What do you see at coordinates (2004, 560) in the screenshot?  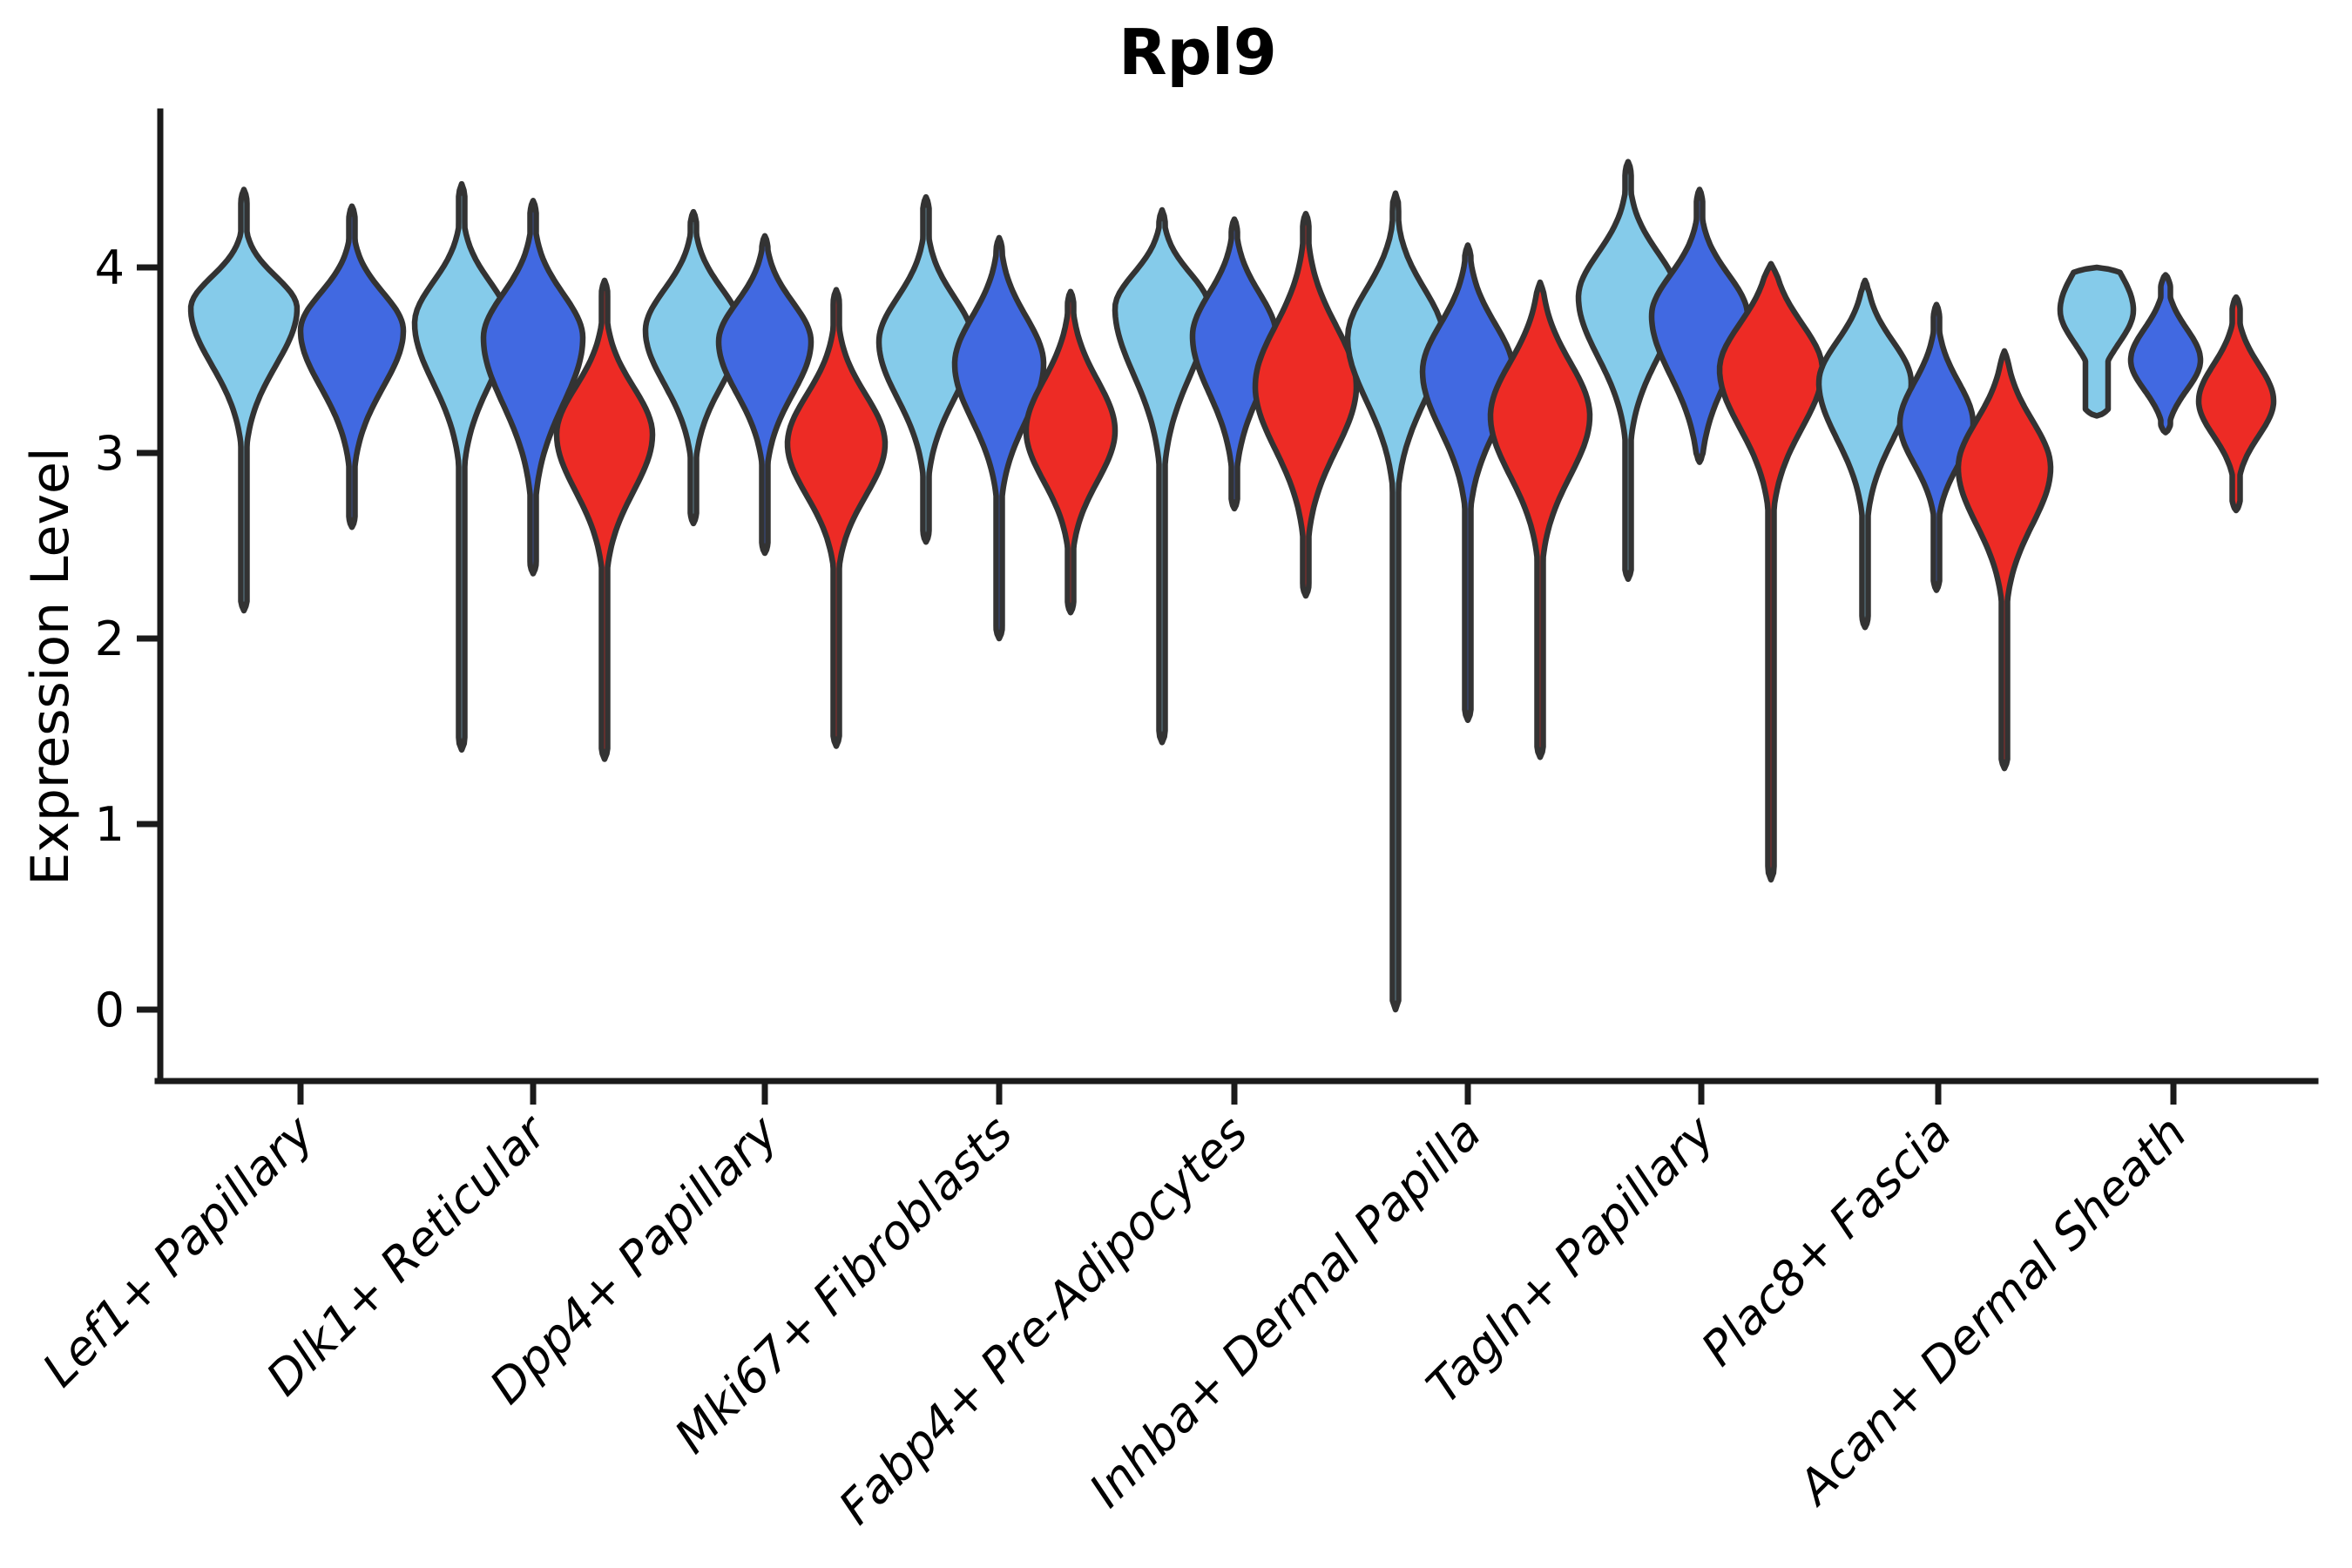 I see `violin-plac8-fascia-red` at bounding box center [2004, 560].